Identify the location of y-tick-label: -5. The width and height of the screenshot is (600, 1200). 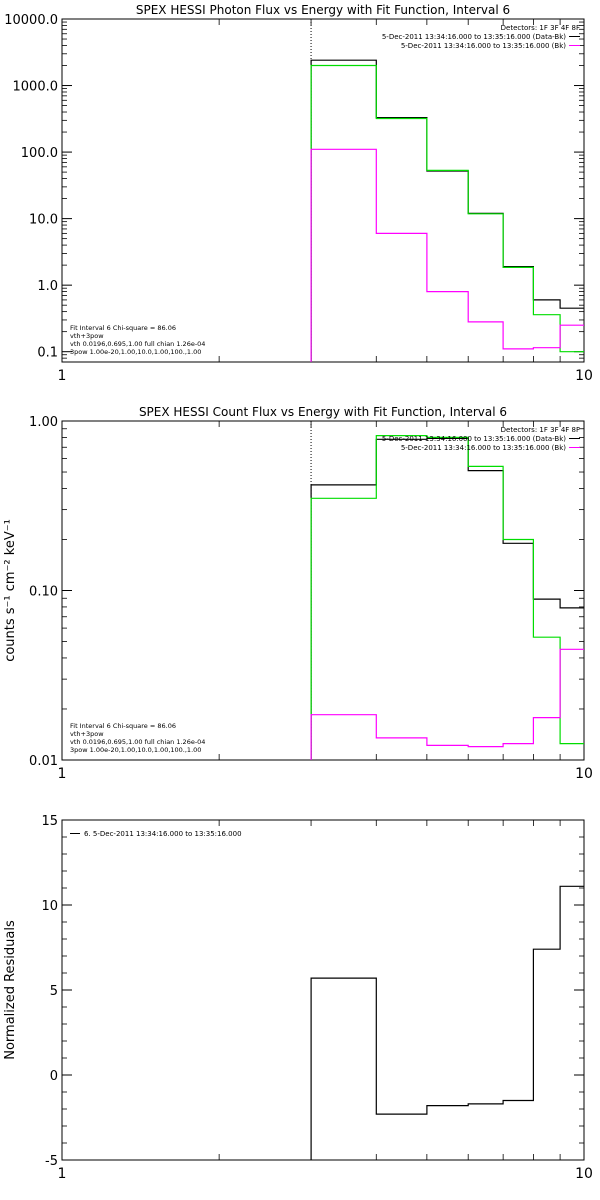
(51, 1161).